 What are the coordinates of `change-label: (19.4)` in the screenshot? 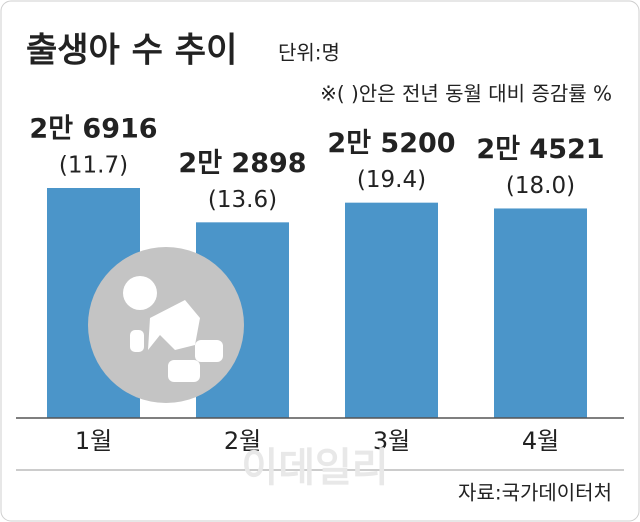 It's located at (391, 180).